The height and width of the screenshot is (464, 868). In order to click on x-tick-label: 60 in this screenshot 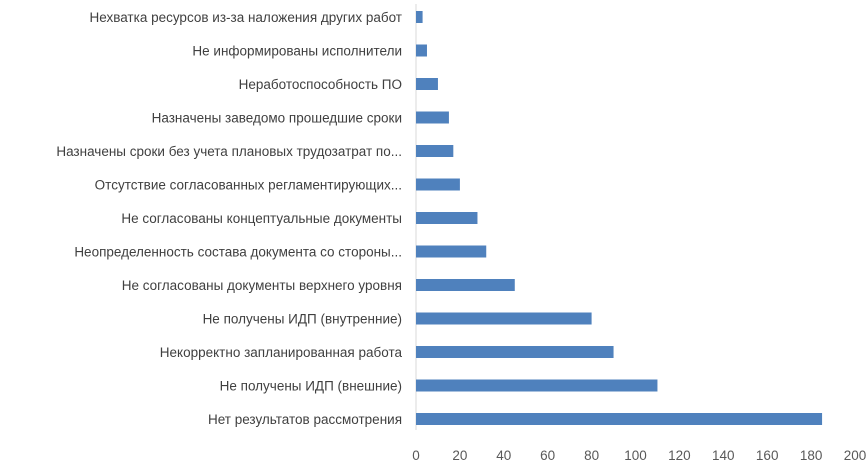, I will do `click(547, 455)`.